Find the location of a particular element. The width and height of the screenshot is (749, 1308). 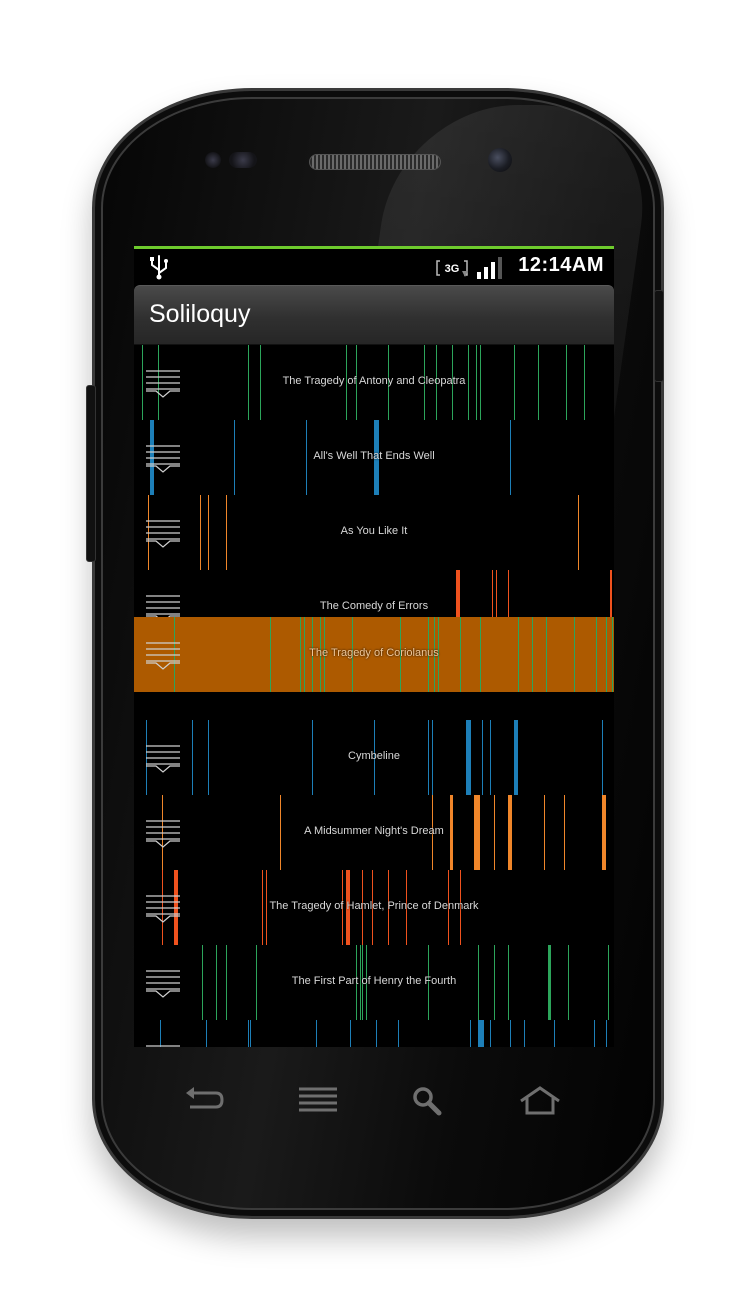

play-row is located at coordinates (374, 1033).